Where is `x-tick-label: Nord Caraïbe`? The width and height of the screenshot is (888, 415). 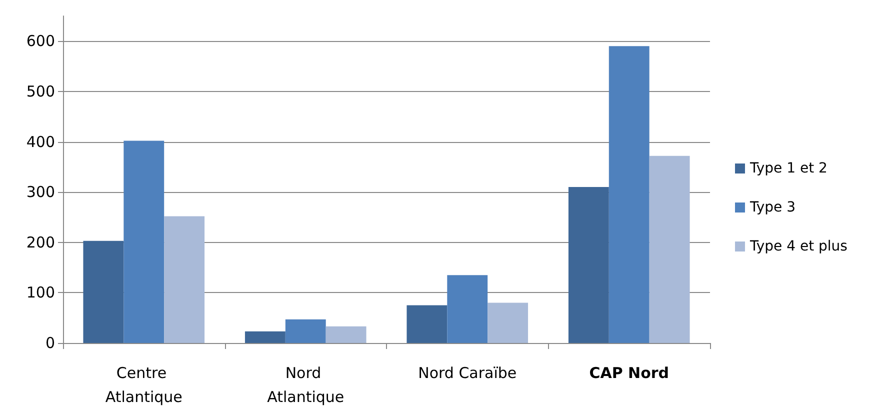 x-tick-label: Nord Caraïbe is located at coordinates (467, 373).